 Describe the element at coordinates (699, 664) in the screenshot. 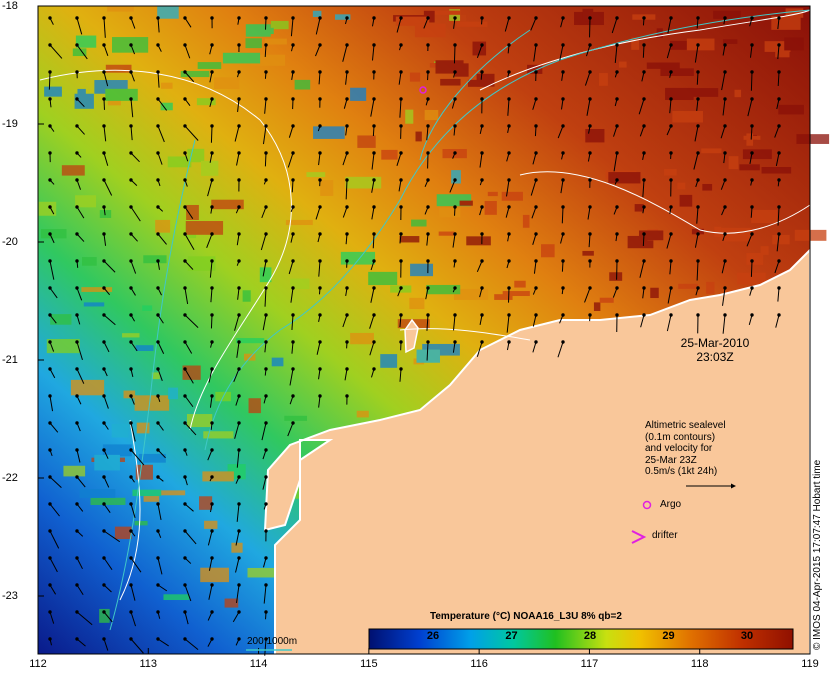

I see `x-tick-label: 118` at that location.